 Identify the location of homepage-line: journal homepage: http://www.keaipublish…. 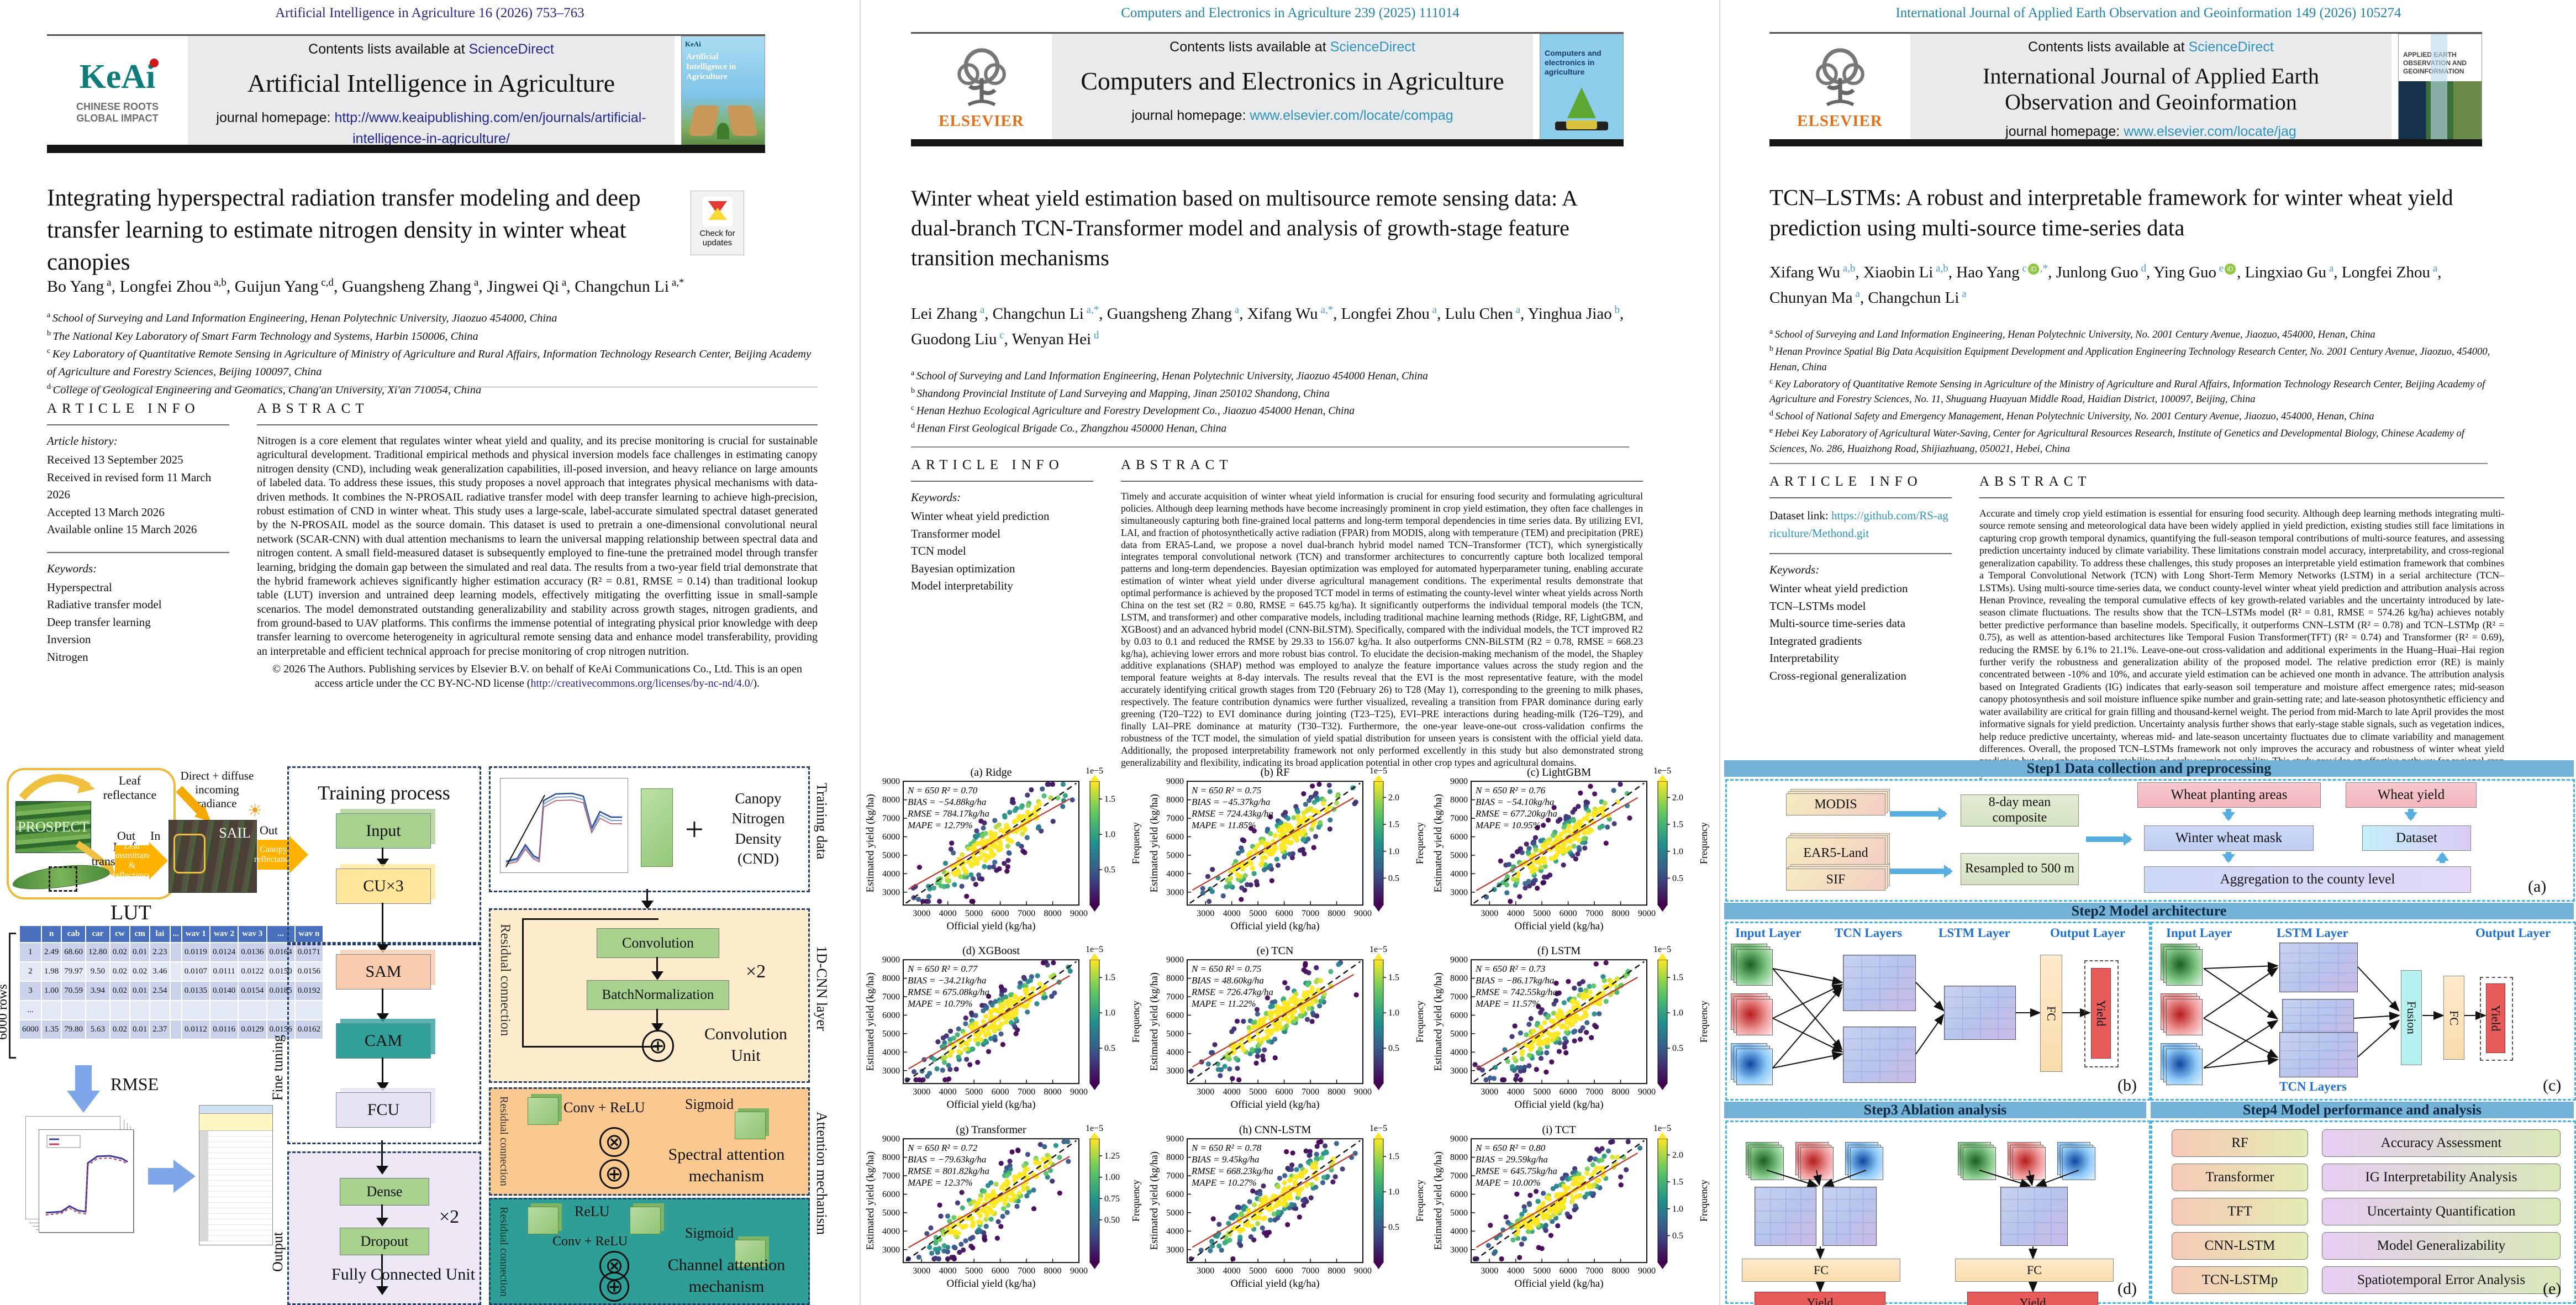
(431, 128).